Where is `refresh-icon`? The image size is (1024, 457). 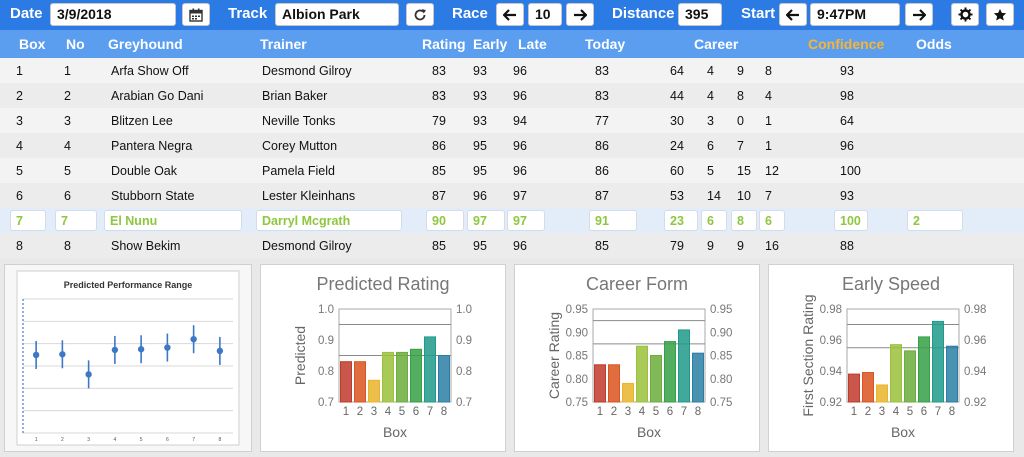 refresh-icon is located at coordinates (420, 14).